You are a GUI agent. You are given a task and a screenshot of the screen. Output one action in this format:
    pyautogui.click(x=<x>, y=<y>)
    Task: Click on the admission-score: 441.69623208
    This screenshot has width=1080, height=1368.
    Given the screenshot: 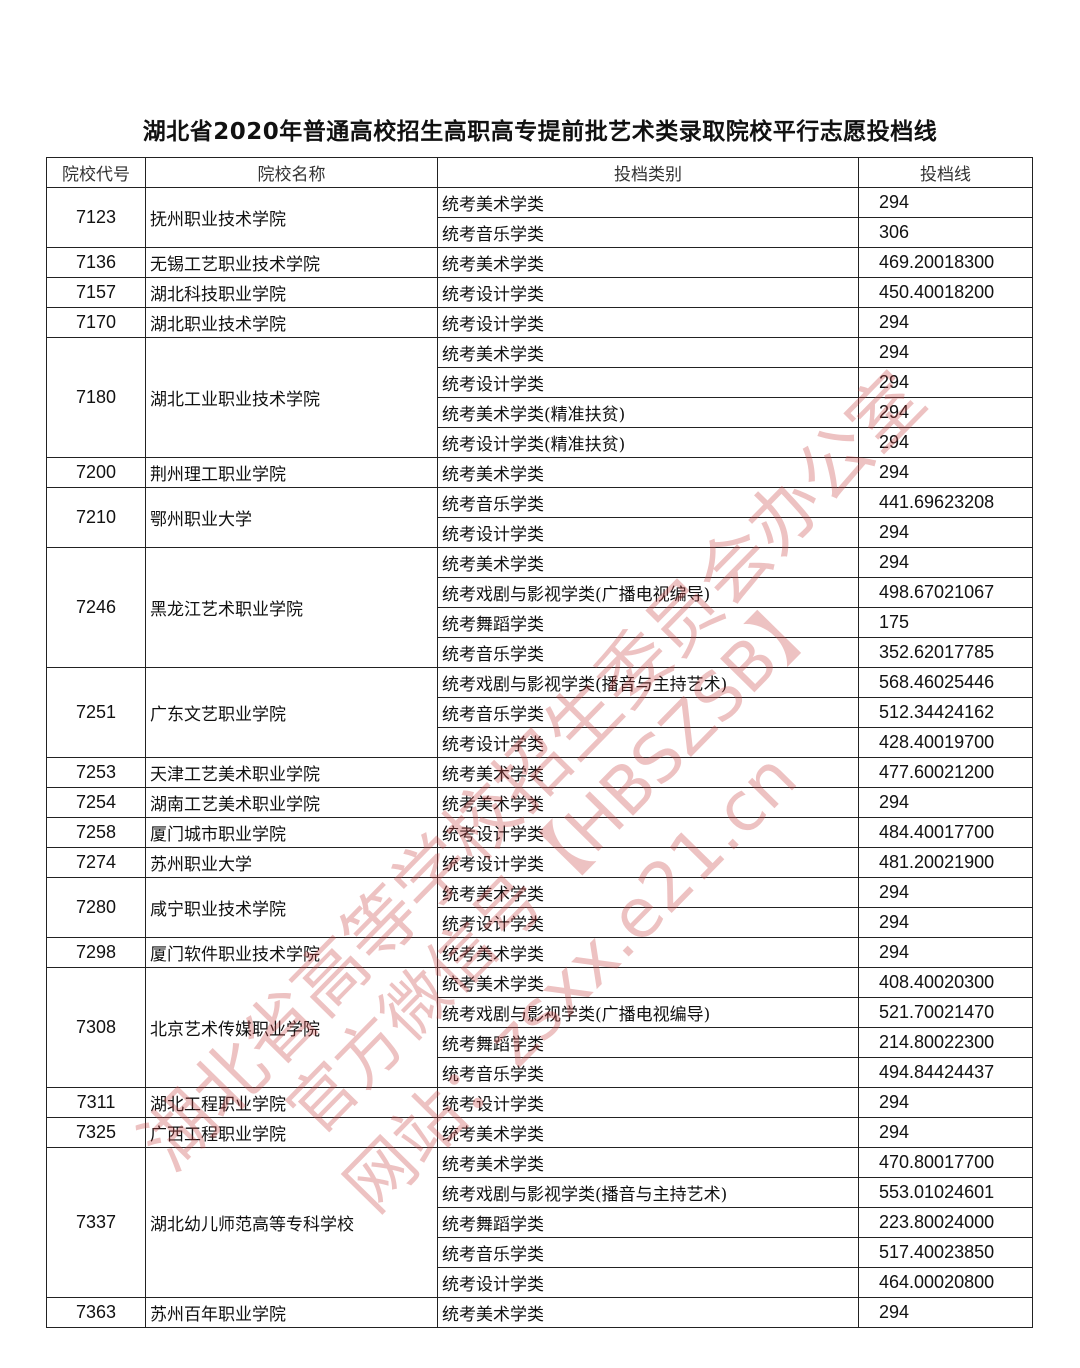 What is the action you would take?
    pyautogui.click(x=945, y=502)
    